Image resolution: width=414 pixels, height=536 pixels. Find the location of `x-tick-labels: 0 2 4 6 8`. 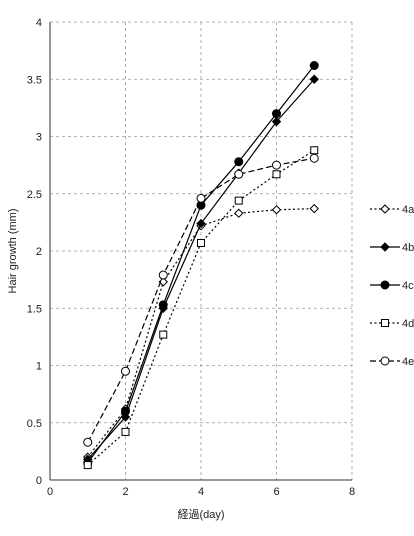

x-tick-labels: 0 2 4 6 8 is located at coordinates (201, 492).